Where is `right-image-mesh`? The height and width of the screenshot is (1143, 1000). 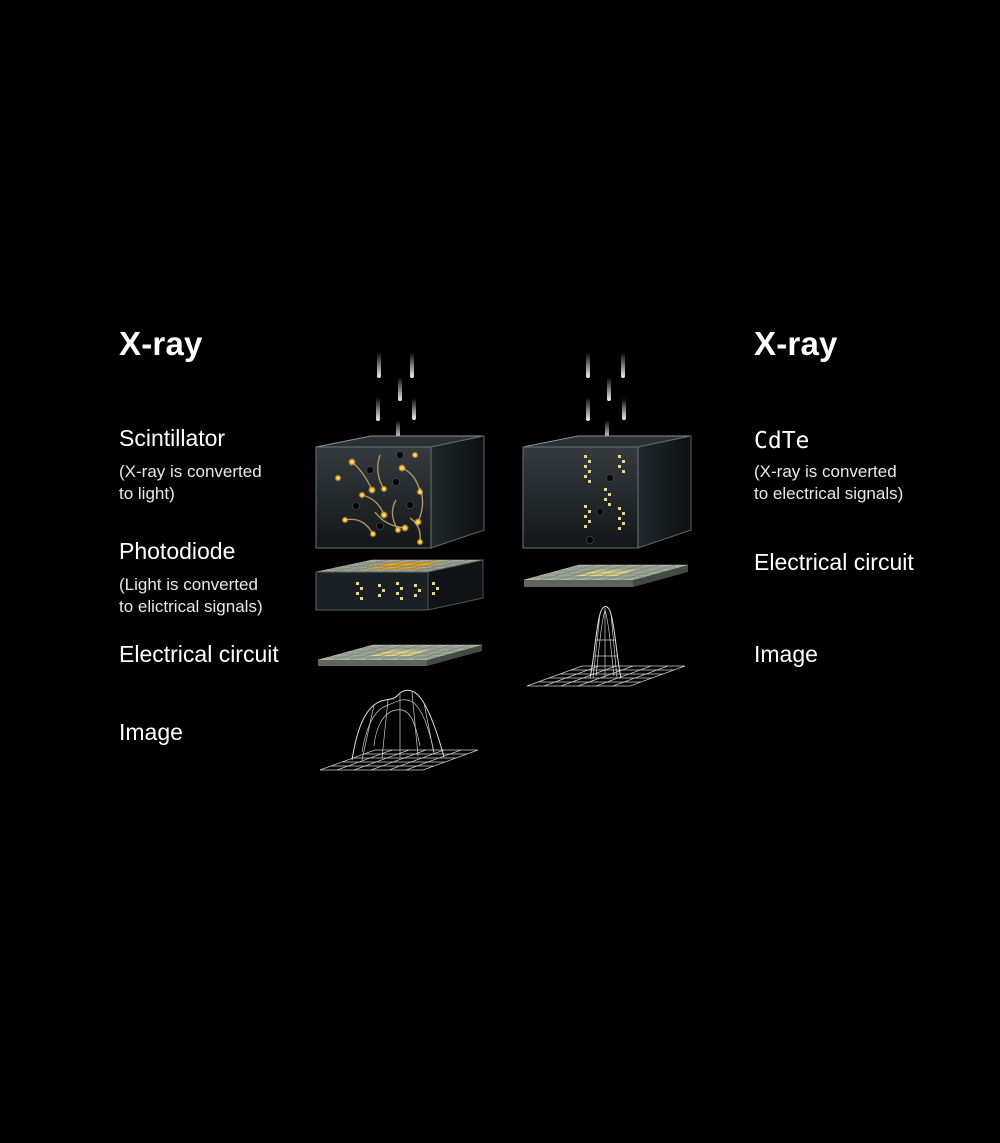 right-image-mesh is located at coordinates (606, 646).